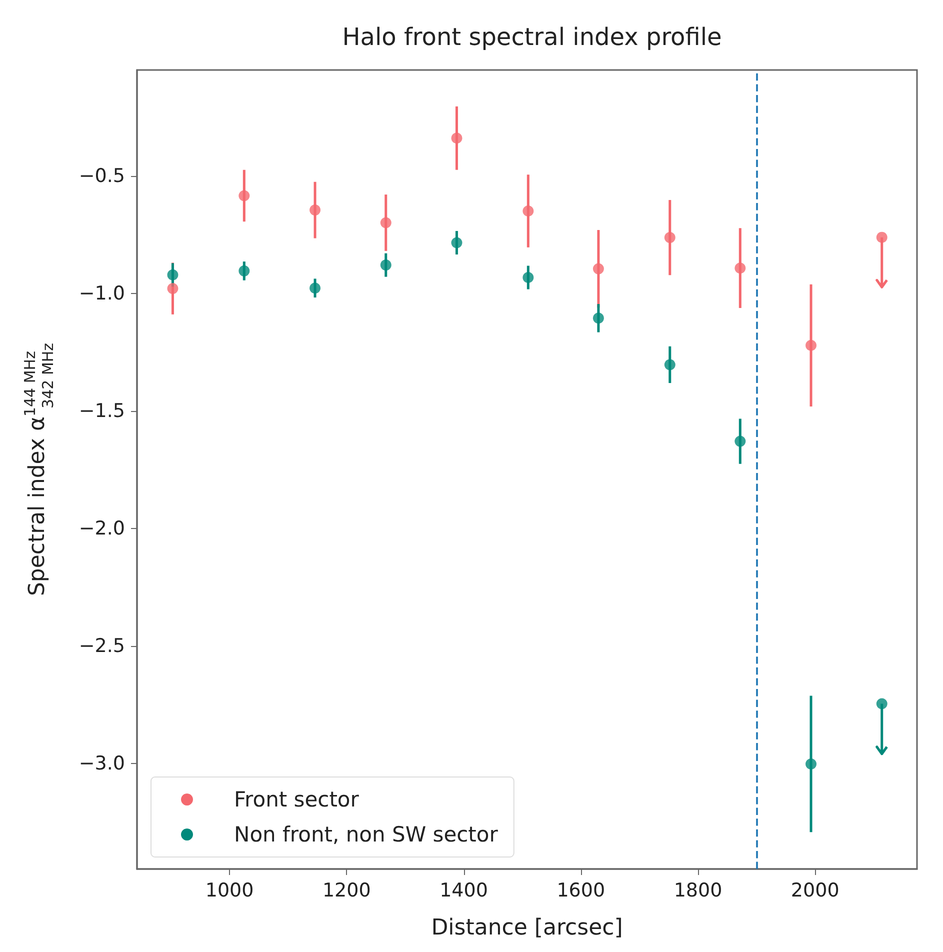  Describe the element at coordinates (527, 928) in the screenshot. I see `x-axis-title: Distance [arcsec]` at that location.